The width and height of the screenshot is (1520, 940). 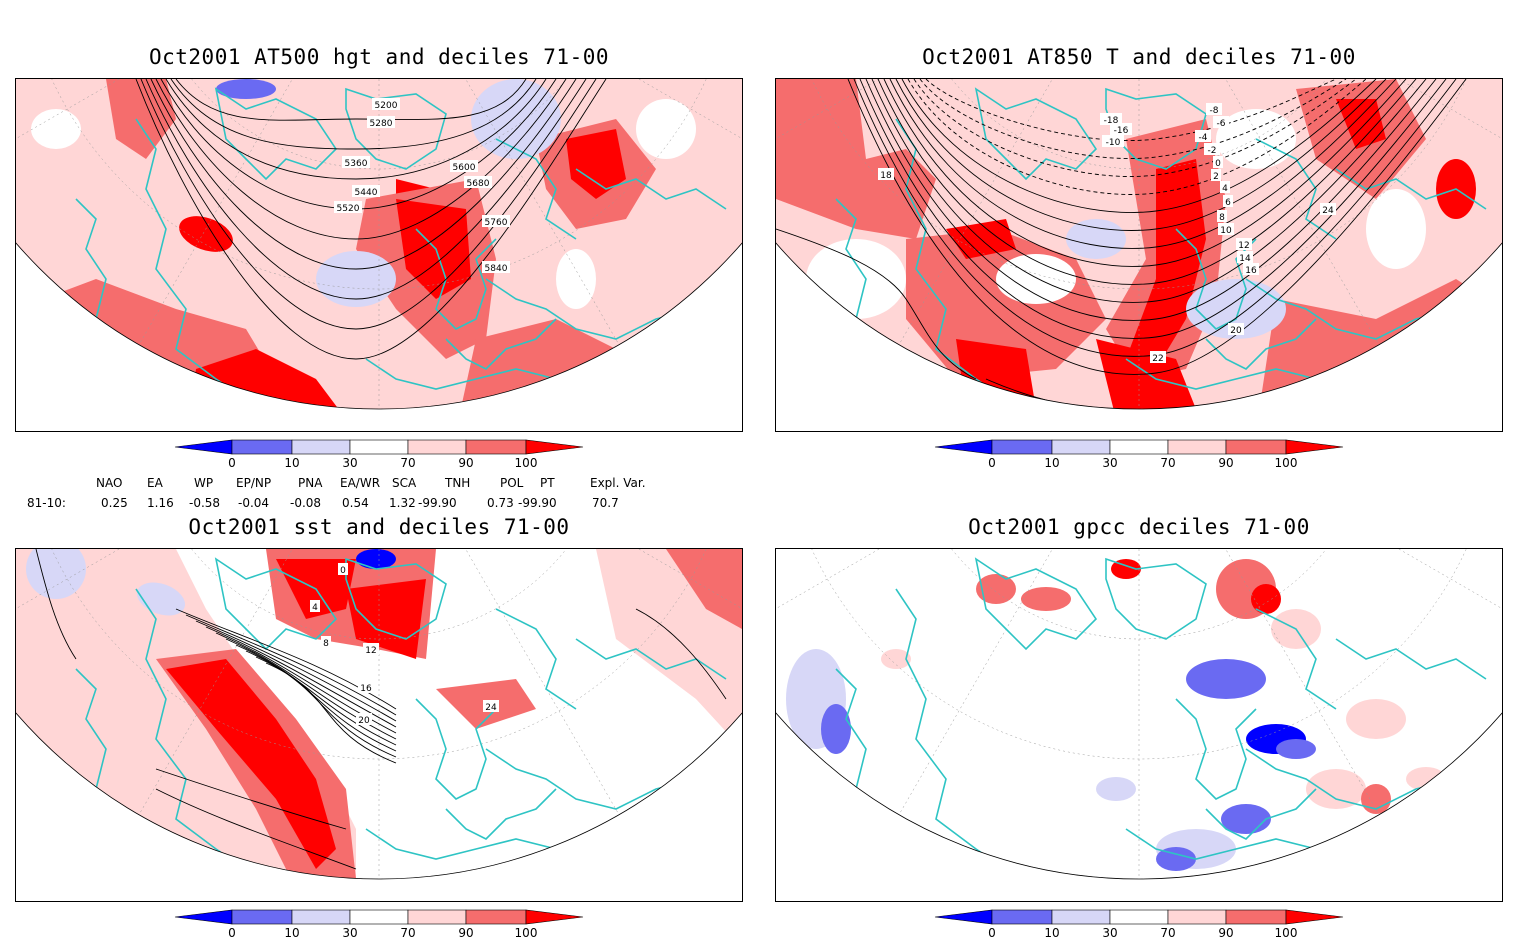 I want to click on value-epnp: -0.04, so click(x=254, y=503).